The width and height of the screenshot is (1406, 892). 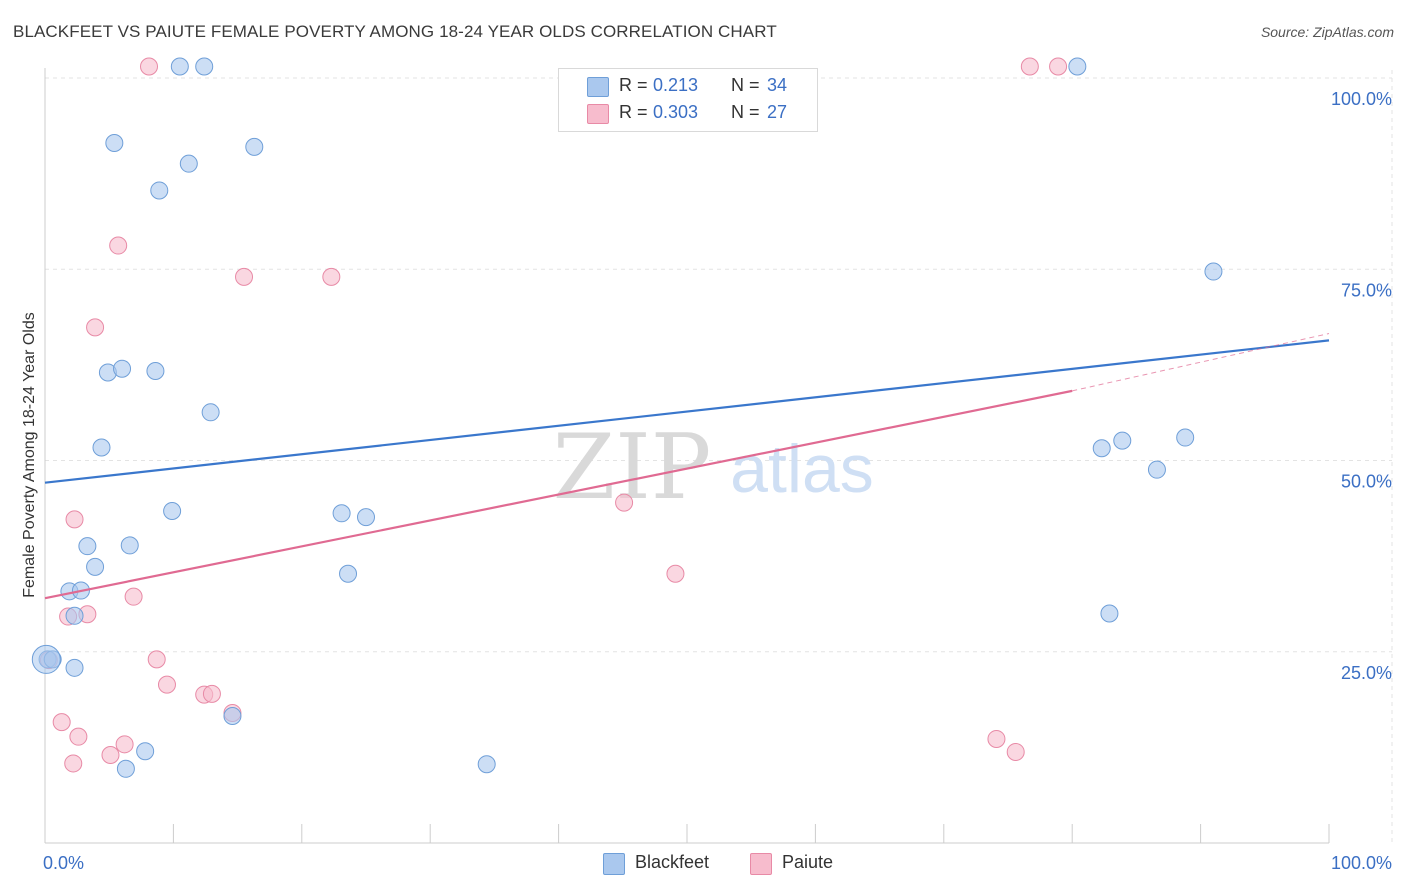 What do you see at coordinates (777, 85) in the screenshot?
I see `legend-n-value: 34` at bounding box center [777, 85].